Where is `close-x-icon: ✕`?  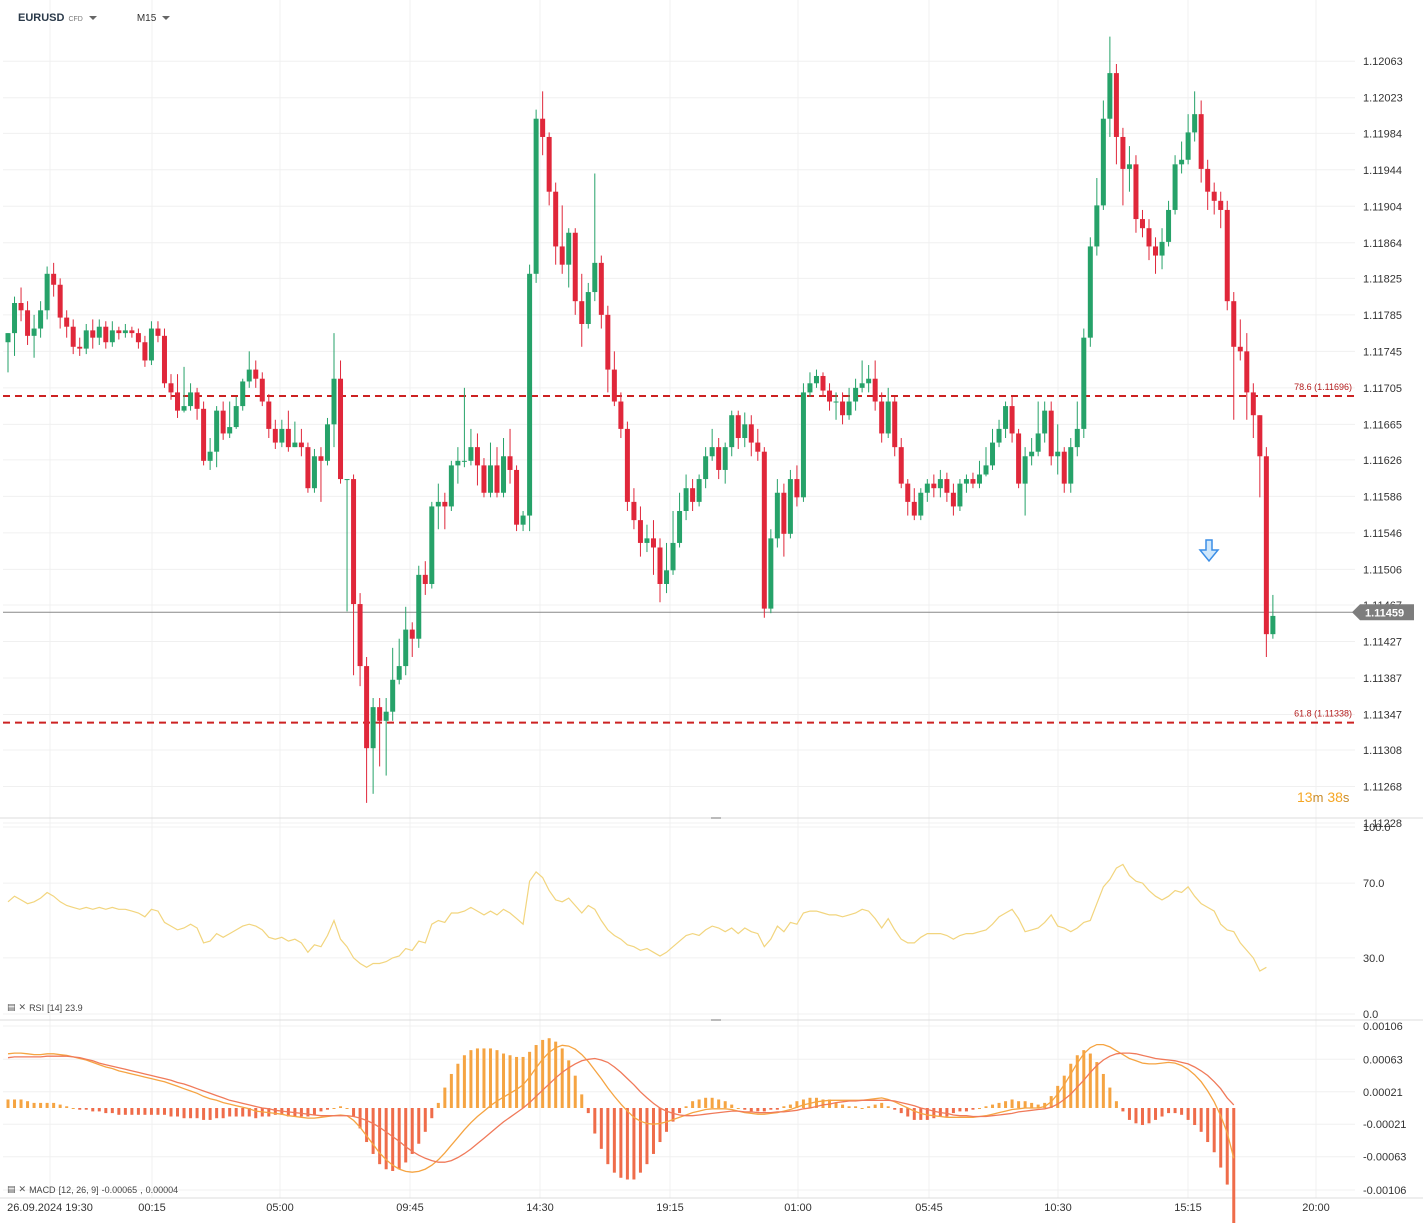
close-x-icon: ✕ is located at coordinates (22, 1189).